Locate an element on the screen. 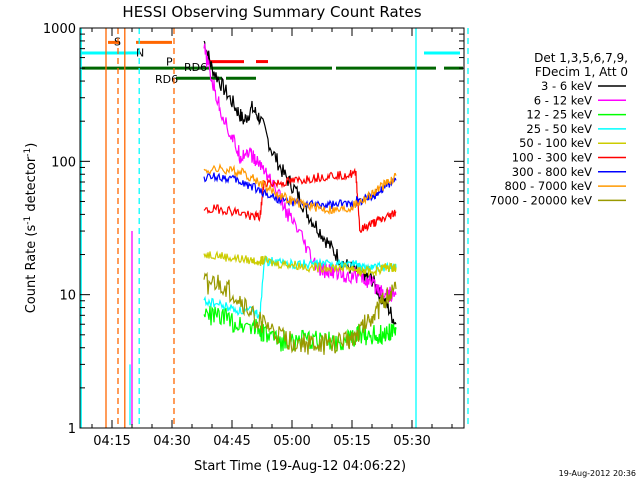 The image size is (640, 480). y-axis-label-sup1: -1 is located at coordinates (28, 220).